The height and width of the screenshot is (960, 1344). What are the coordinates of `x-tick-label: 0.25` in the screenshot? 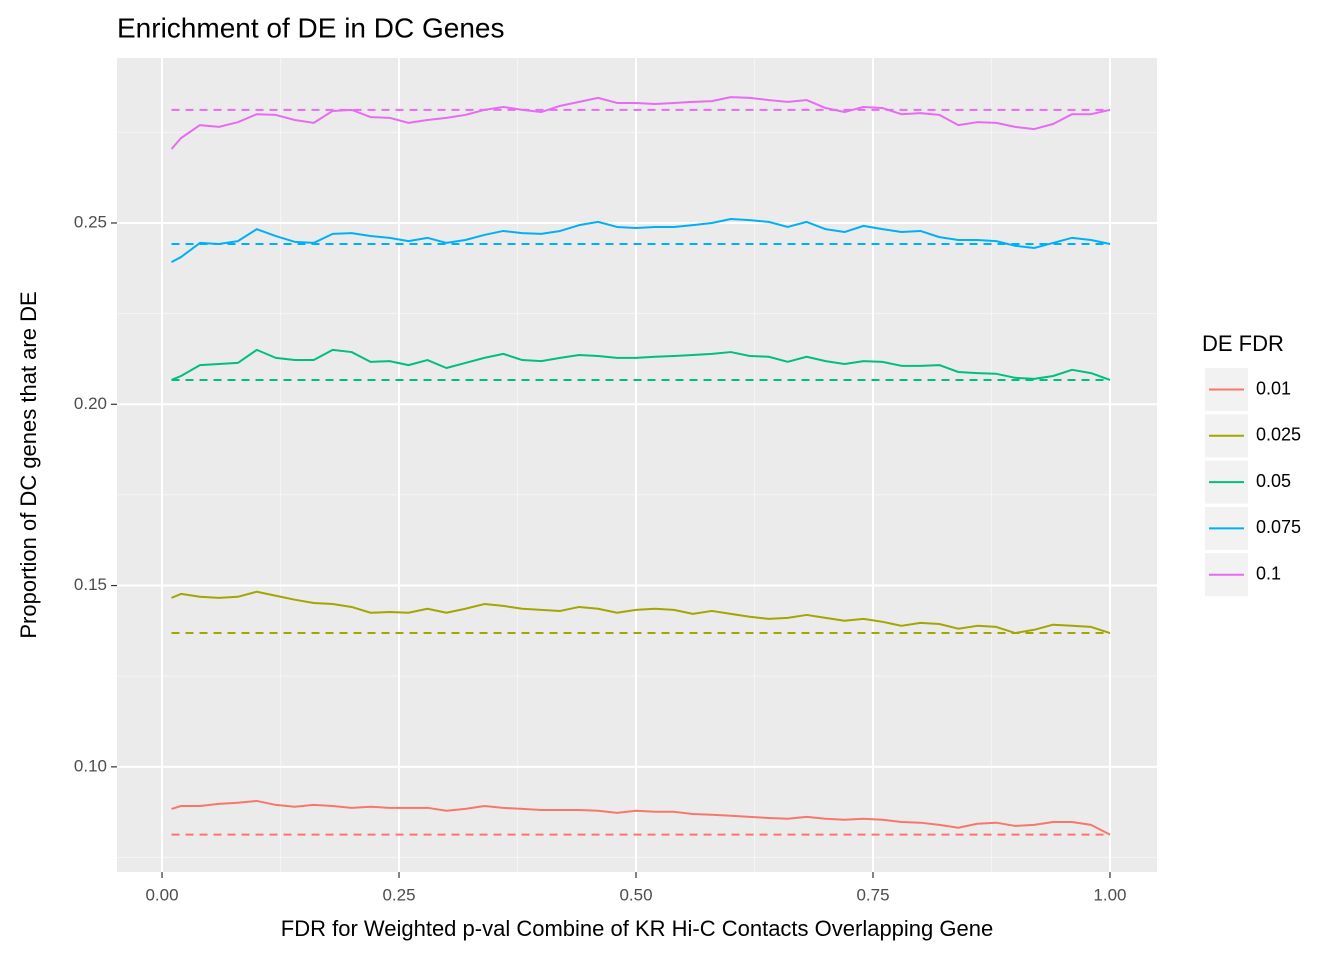 It's located at (398, 894).